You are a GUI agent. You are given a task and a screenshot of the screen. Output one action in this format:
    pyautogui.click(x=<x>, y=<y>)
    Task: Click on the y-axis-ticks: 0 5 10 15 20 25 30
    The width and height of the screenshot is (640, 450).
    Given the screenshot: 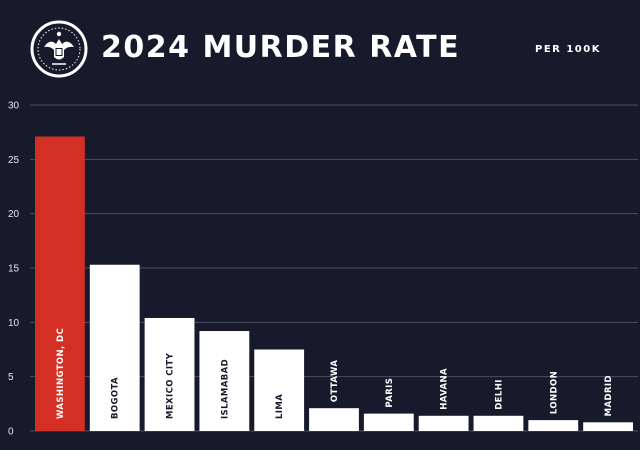 What is the action you would take?
    pyautogui.click(x=14, y=269)
    